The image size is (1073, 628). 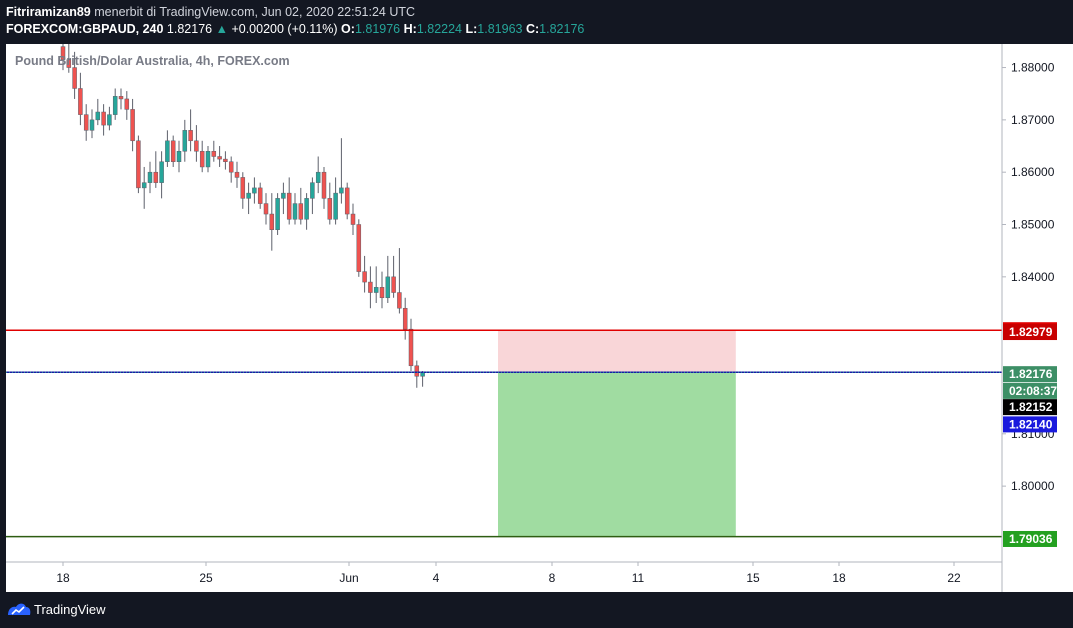 I want to click on price-axis-label: 1.79036, so click(x=1030, y=538).